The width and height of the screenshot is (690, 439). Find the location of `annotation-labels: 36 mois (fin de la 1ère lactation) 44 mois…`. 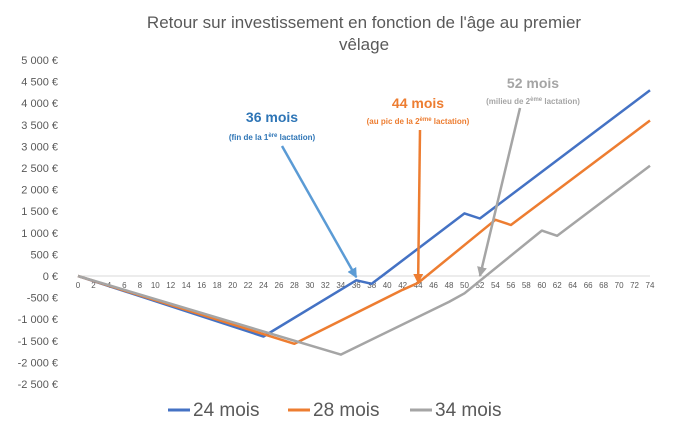

annotation-labels: 36 mois (fin de la 1ère lactation) 44 mois… is located at coordinates (404, 108).